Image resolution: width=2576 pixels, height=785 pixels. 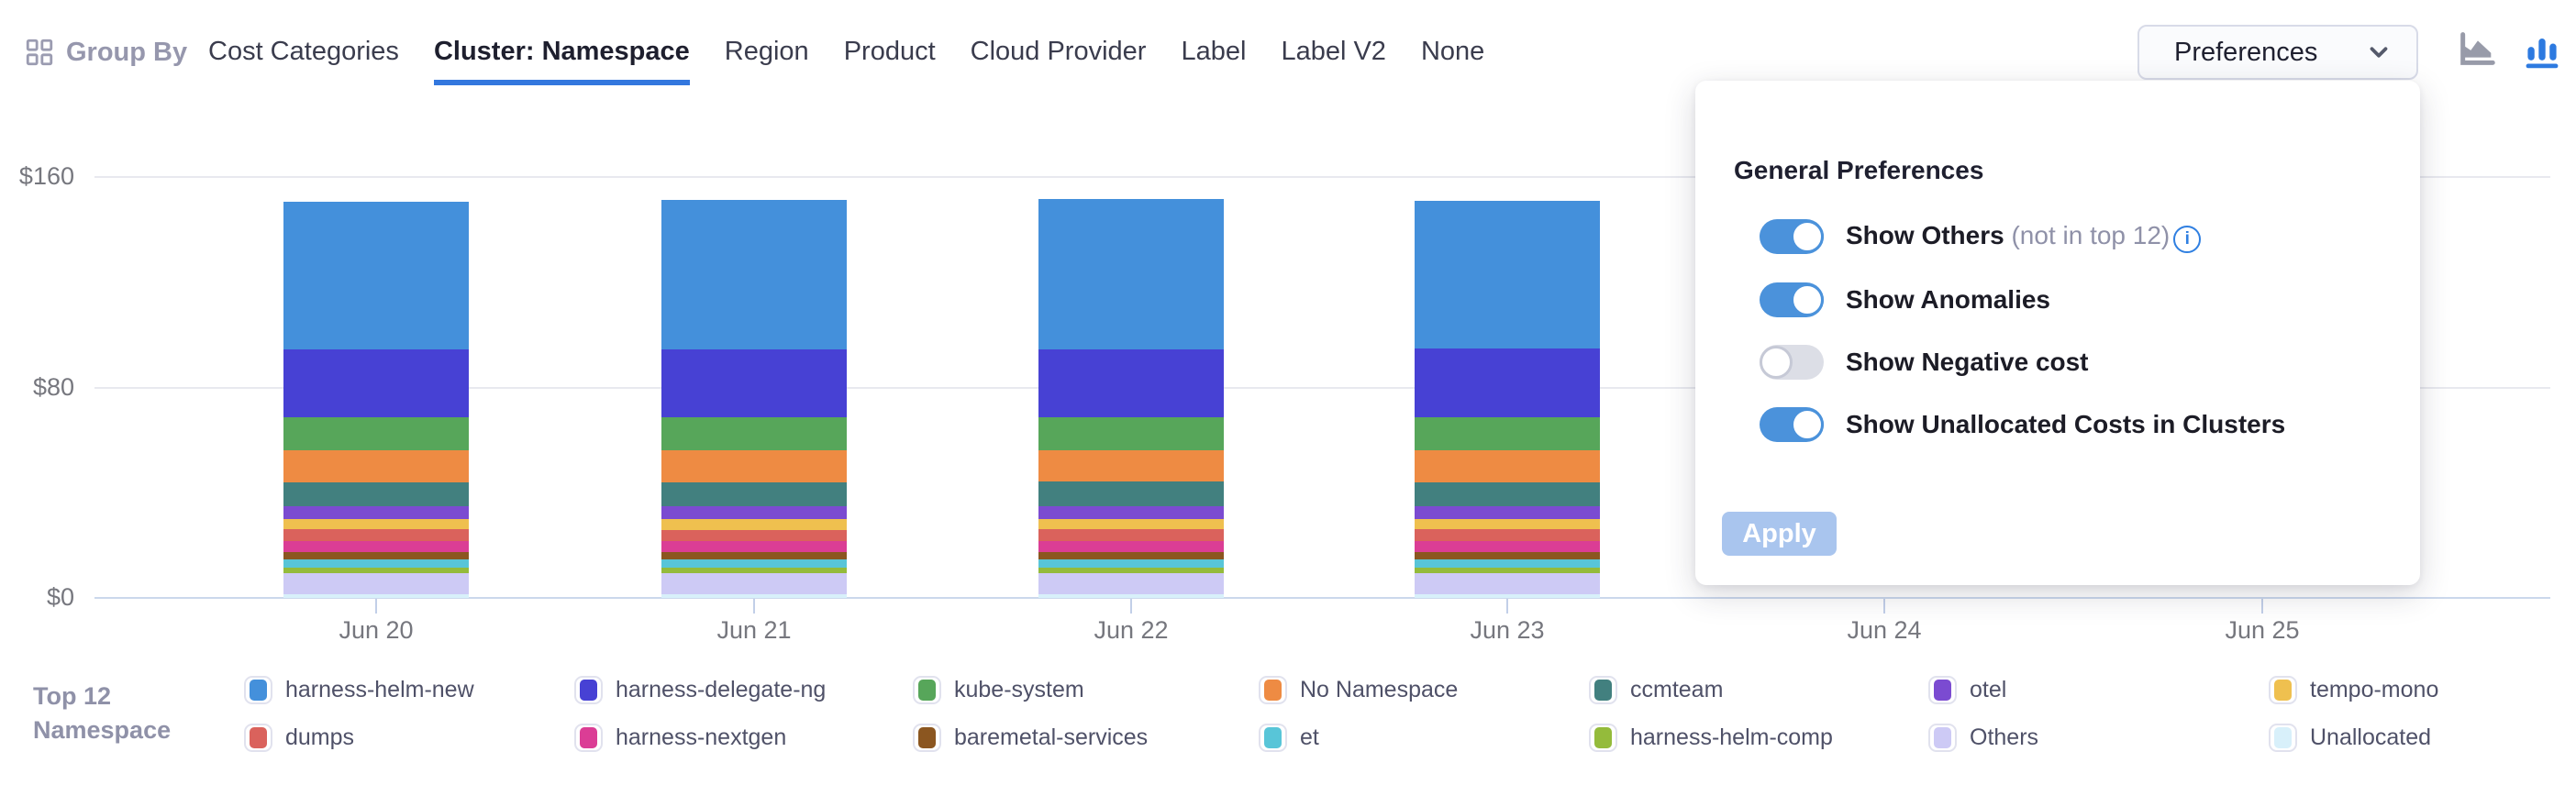 What do you see at coordinates (1792, 299) in the screenshot?
I see `toggle-show-anomalies` at bounding box center [1792, 299].